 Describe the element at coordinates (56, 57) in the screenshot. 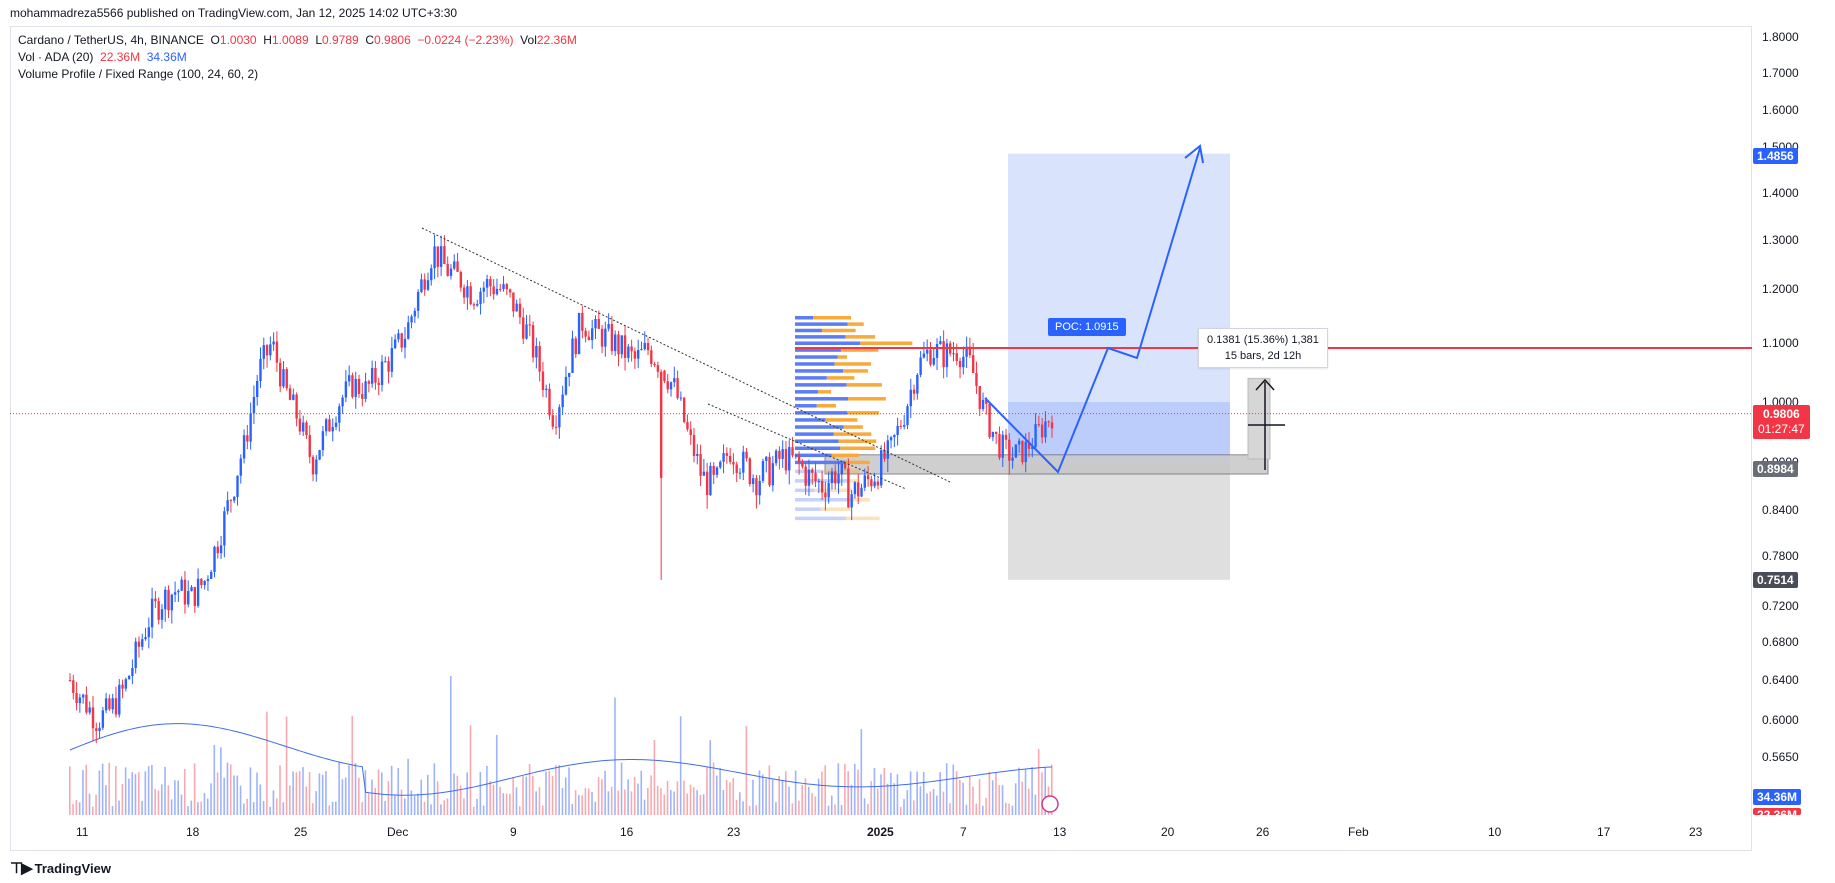

I see `volume-indicator-name: Vol · ADA (20)` at that location.